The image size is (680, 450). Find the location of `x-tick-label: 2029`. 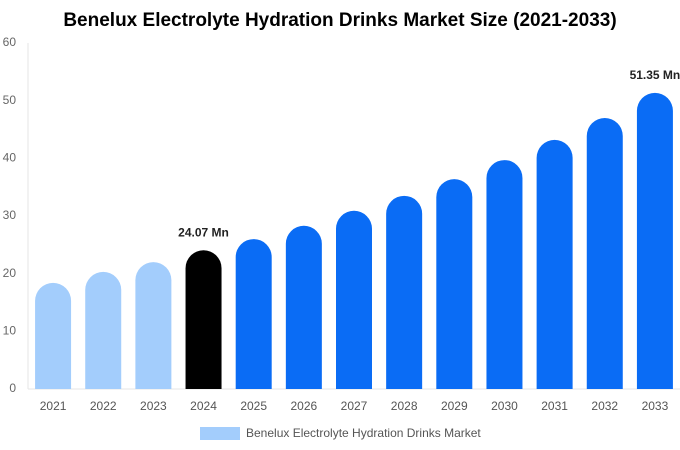

x-tick-label: 2029 is located at coordinates (454, 406).